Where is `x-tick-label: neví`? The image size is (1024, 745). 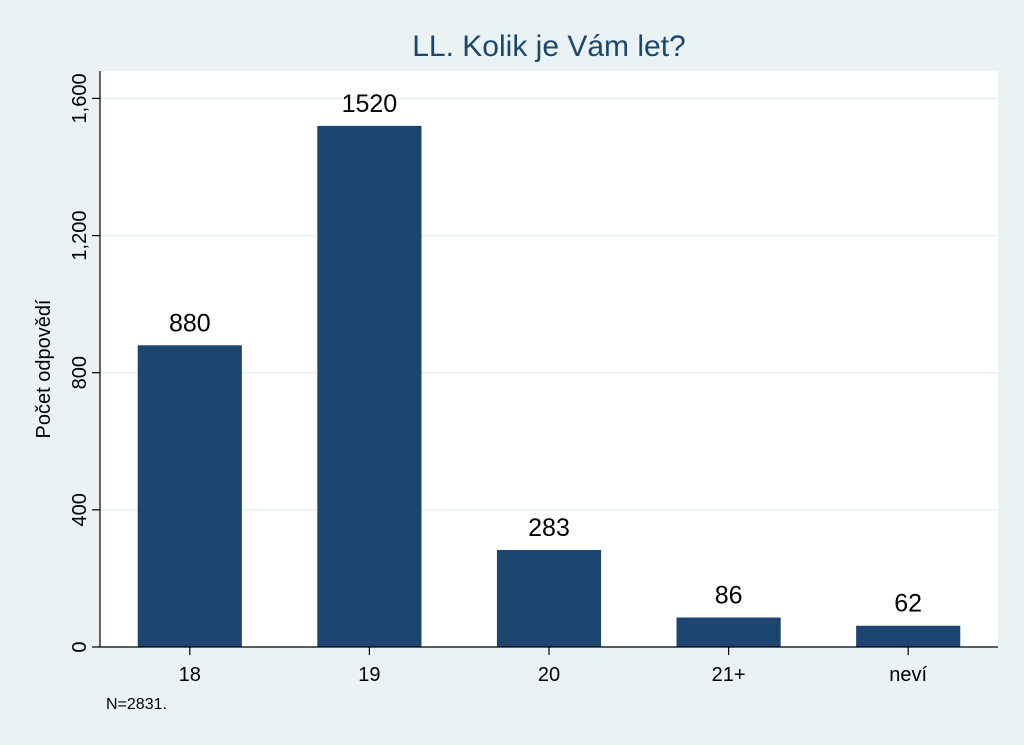
x-tick-label: neví is located at coordinates (908, 675).